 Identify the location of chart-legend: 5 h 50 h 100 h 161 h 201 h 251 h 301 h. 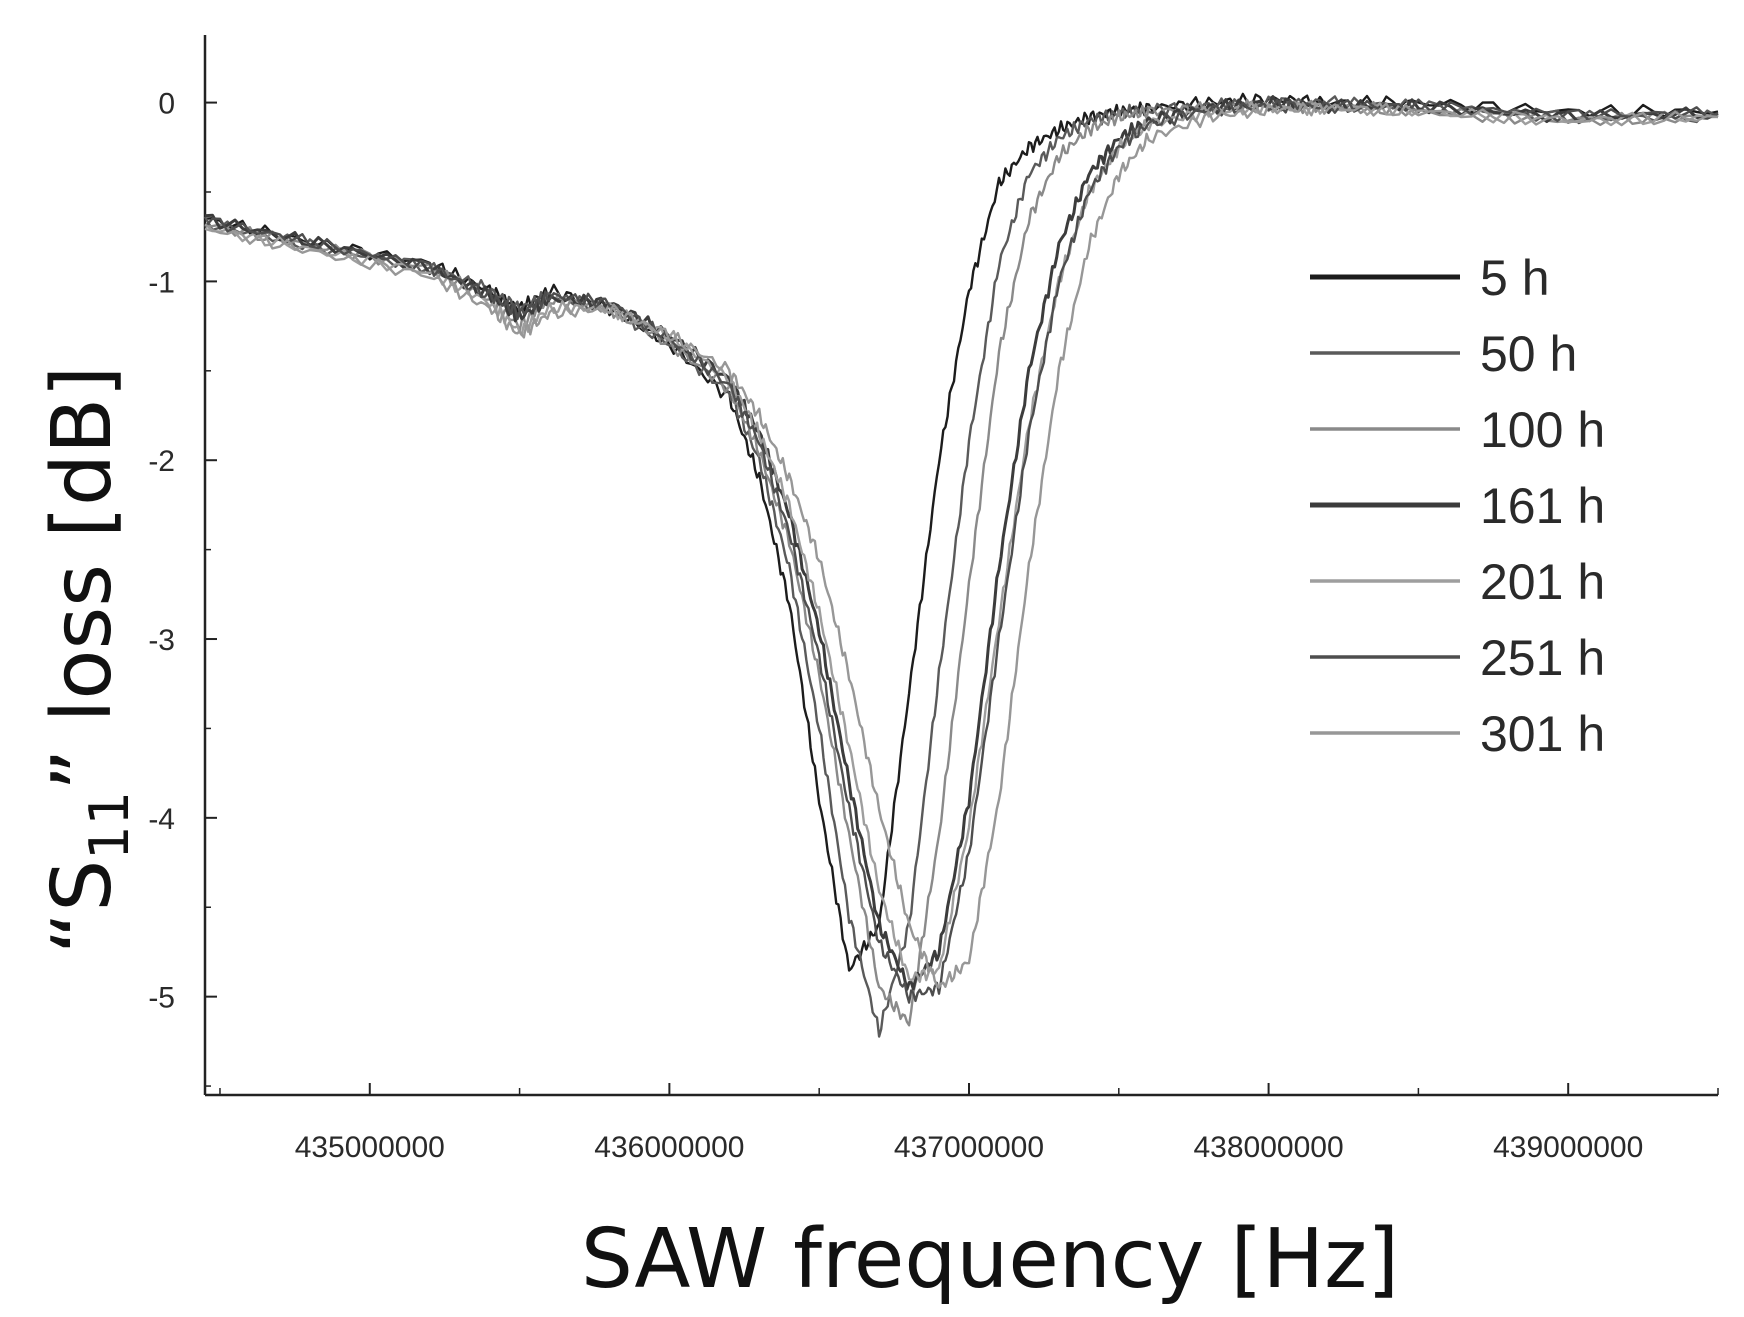
(1457, 506).